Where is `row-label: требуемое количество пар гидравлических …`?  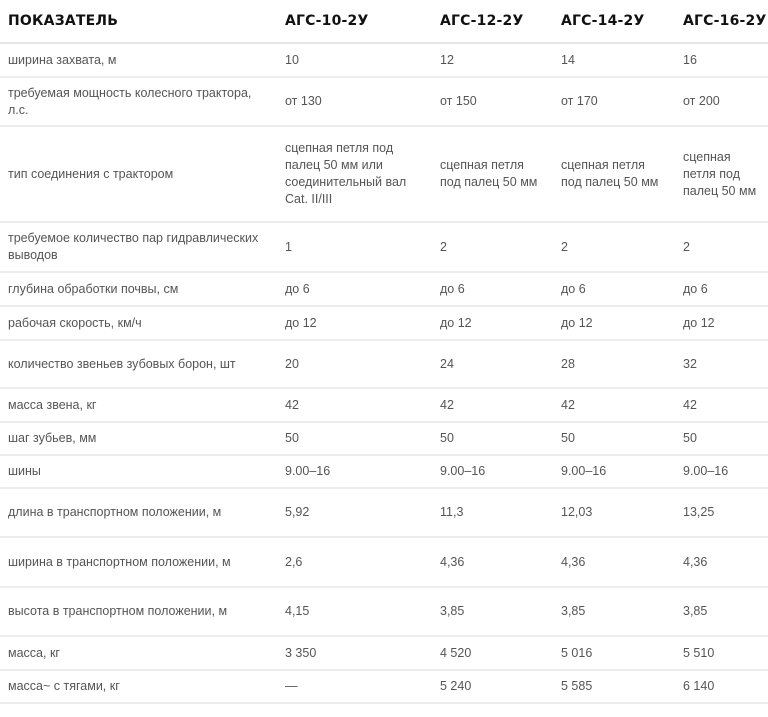
row-label: требуемое количество пар гидравлических … is located at coordinates (138, 248).